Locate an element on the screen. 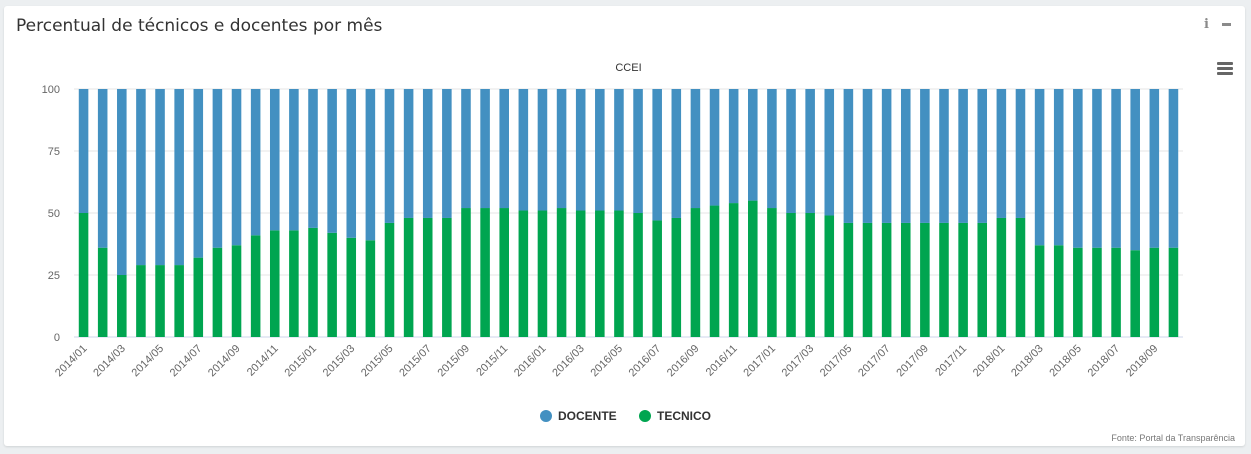 The height and width of the screenshot is (454, 1251). x-tick-label: 2017/07 is located at coordinates (874, 361).